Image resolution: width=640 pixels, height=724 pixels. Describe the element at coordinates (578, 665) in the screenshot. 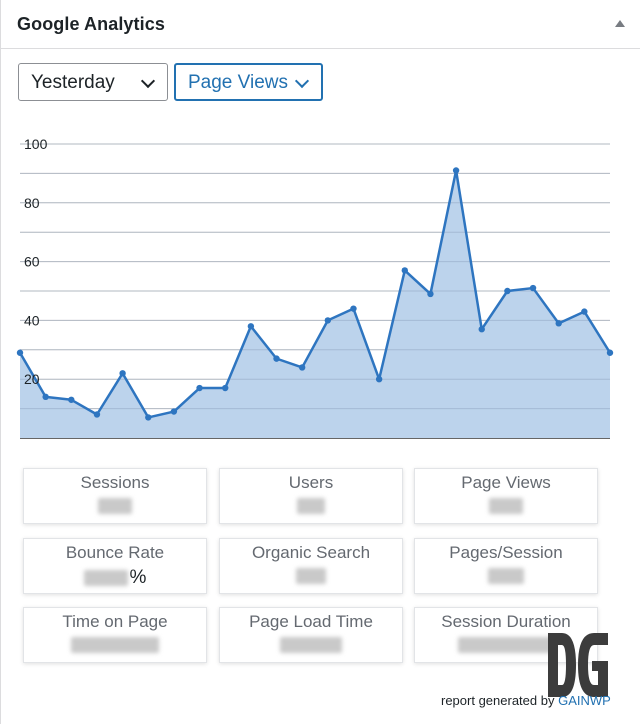

I see `gainwp-logo-icon` at that location.